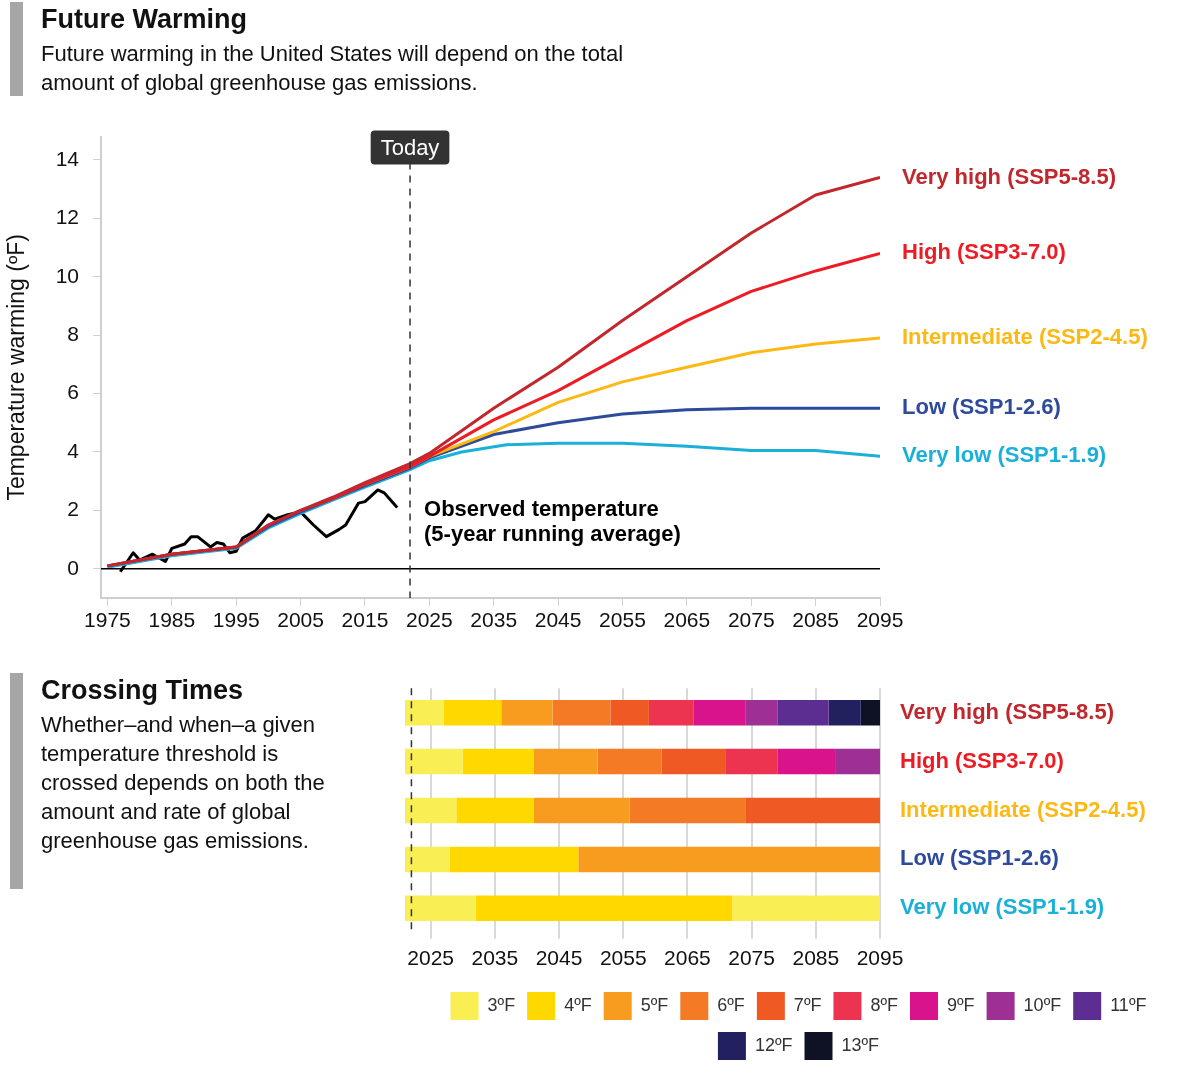 The width and height of the screenshot is (1192, 1076). What do you see at coordinates (807, 1004) in the screenshot?
I see `legend-label: 7ºF` at bounding box center [807, 1004].